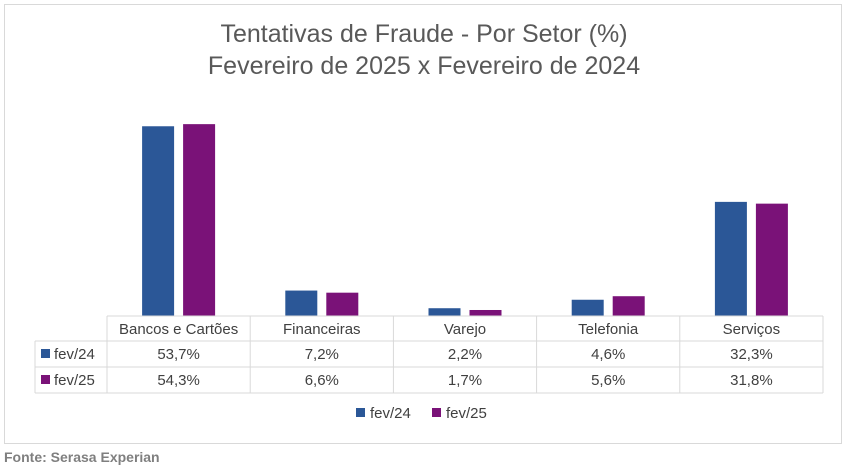 The height and width of the screenshot is (468, 848). Describe the element at coordinates (178, 329) in the screenshot. I see `category-label: Bancos e Cartões` at that location.